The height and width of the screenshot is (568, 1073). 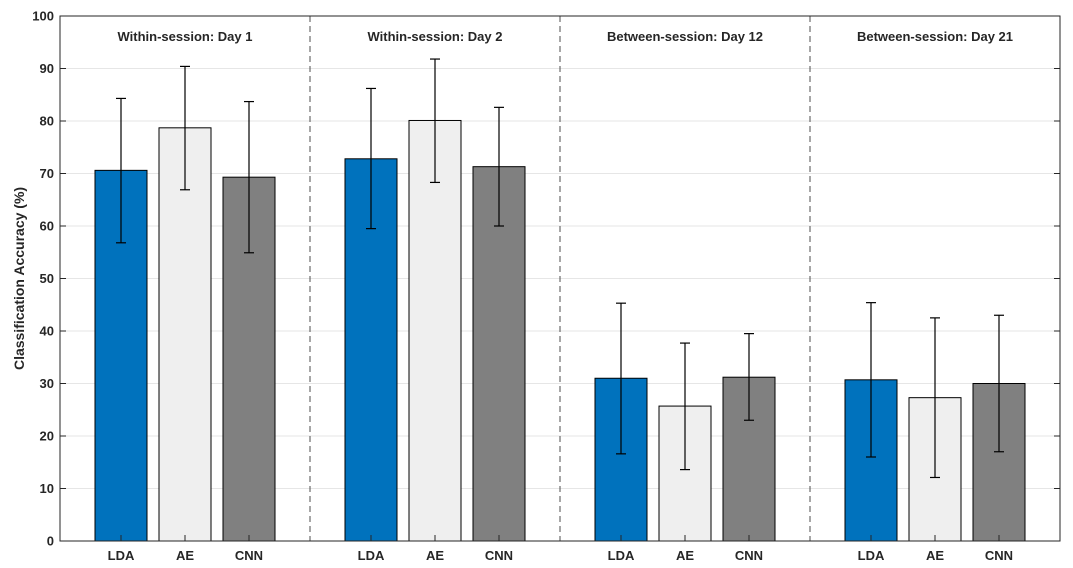 What do you see at coordinates (47, 331) in the screenshot?
I see `y-tick-label: 40` at bounding box center [47, 331].